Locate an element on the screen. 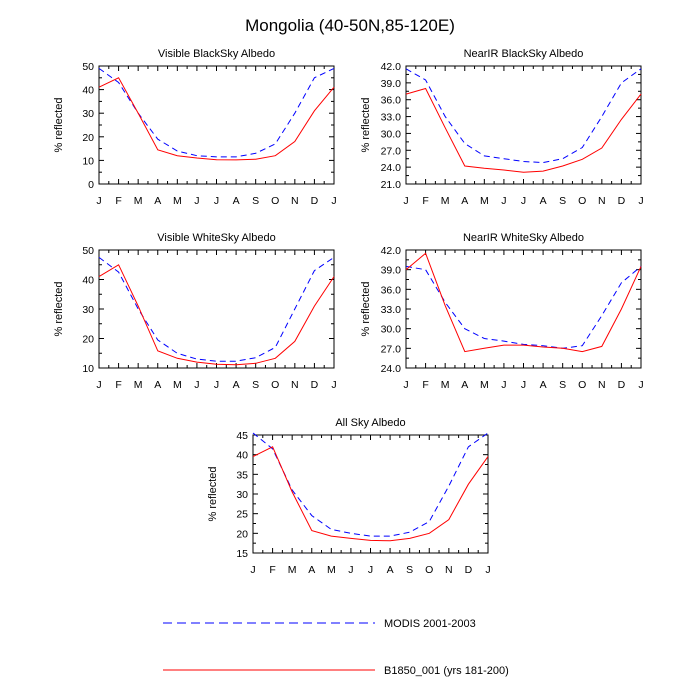 Image resolution: width=700 pixels, height=700 pixels. legend: MODIS 2001-2003 B1850_001 (yrs 181-200) is located at coordinates (336, 647).